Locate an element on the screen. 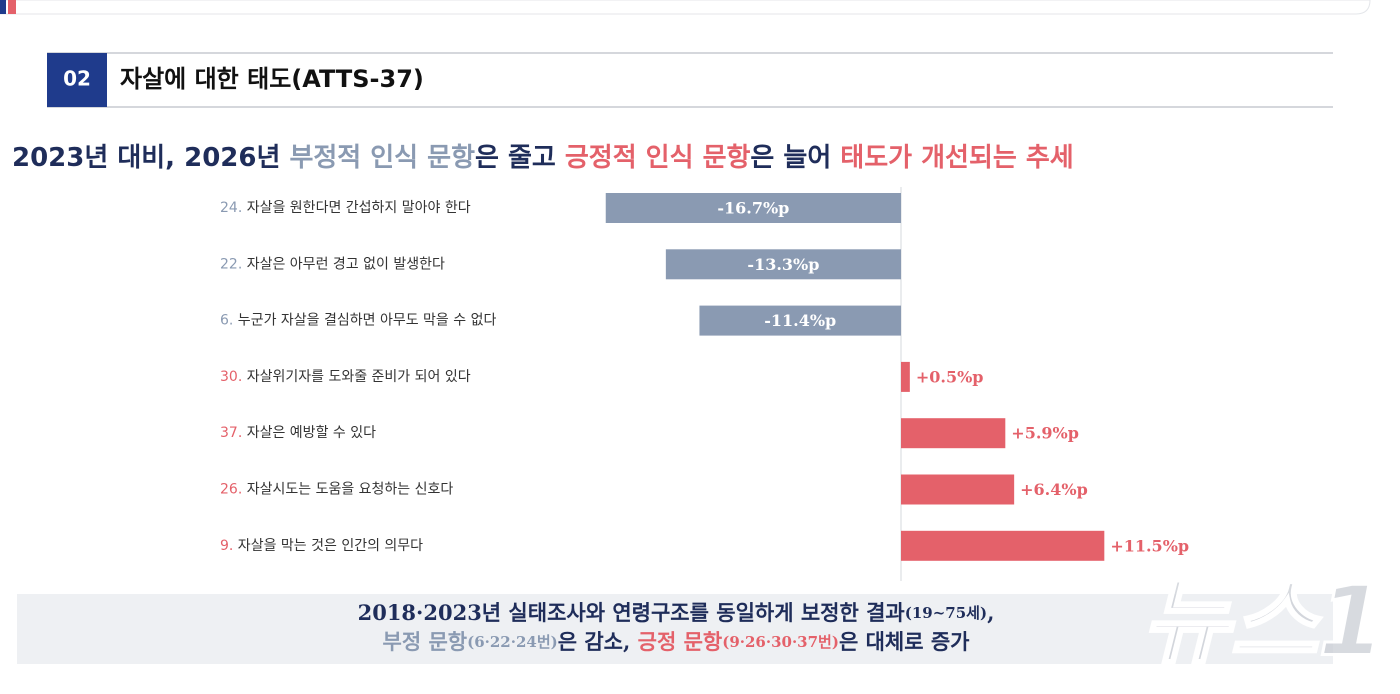  note-part: 은 감소, is located at coordinates (598, 641).